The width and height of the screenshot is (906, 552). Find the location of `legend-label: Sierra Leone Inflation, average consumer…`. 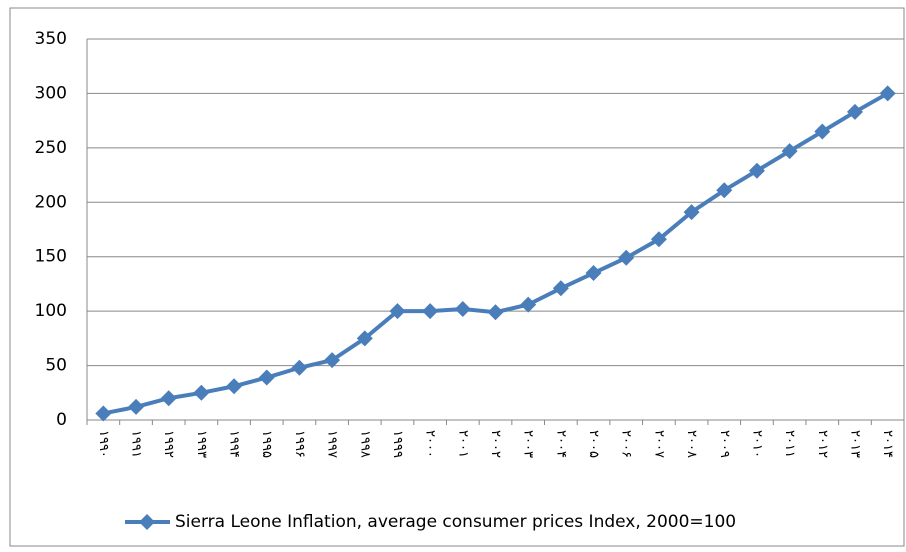

legend-label: Sierra Leone Inflation, average consumer… is located at coordinates (455, 522).